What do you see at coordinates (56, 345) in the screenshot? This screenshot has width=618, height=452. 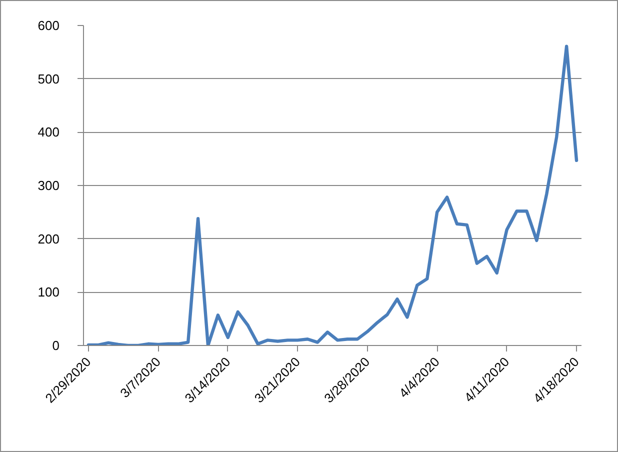 I see `y-tick-label: 0` at bounding box center [56, 345].